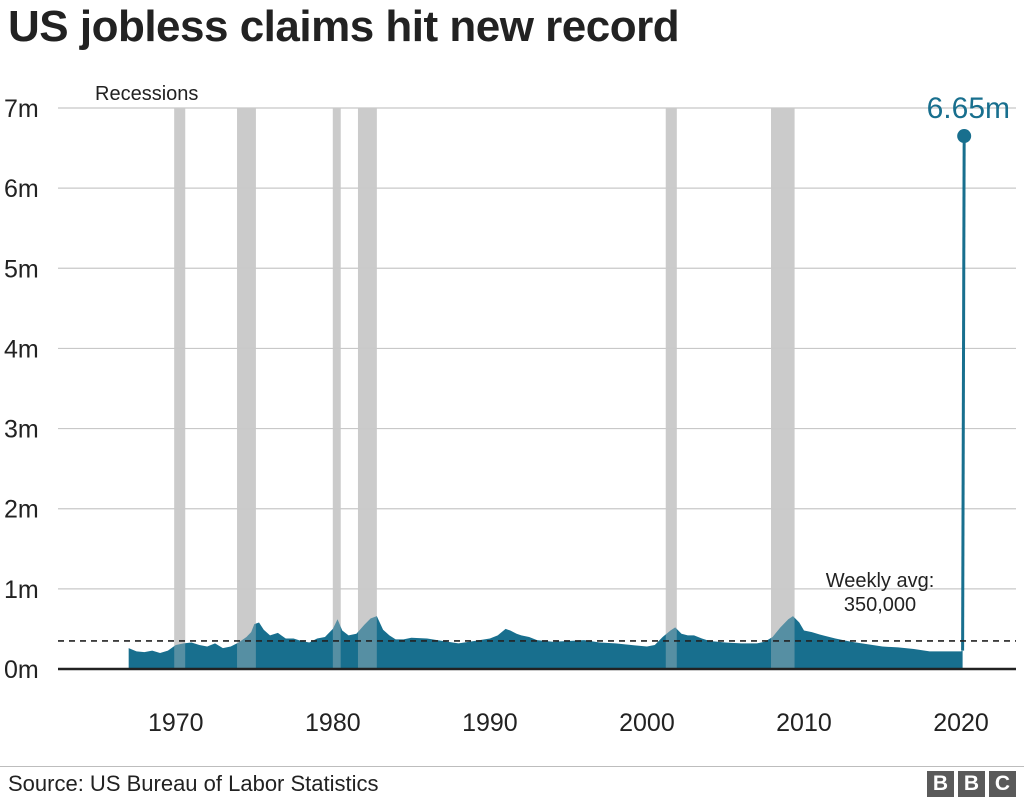 This screenshot has width=1024, height=800. What do you see at coordinates (344, 26) in the screenshot?
I see `chart-title: US jobless claims hit new record` at bounding box center [344, 26].